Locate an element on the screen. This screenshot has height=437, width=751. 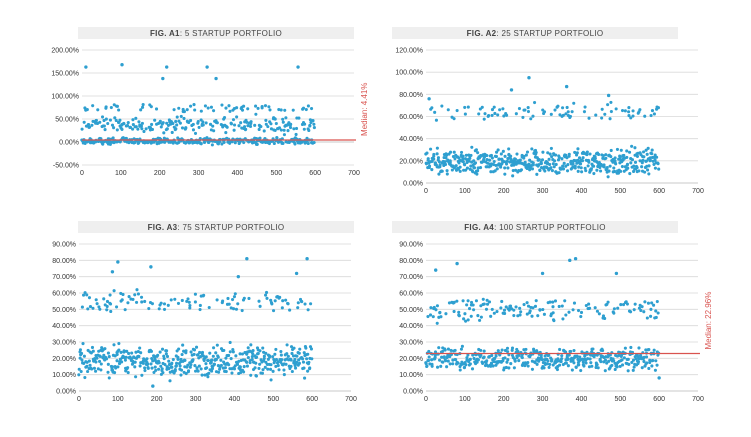
scatter-series is located at coordinates (198, 105).